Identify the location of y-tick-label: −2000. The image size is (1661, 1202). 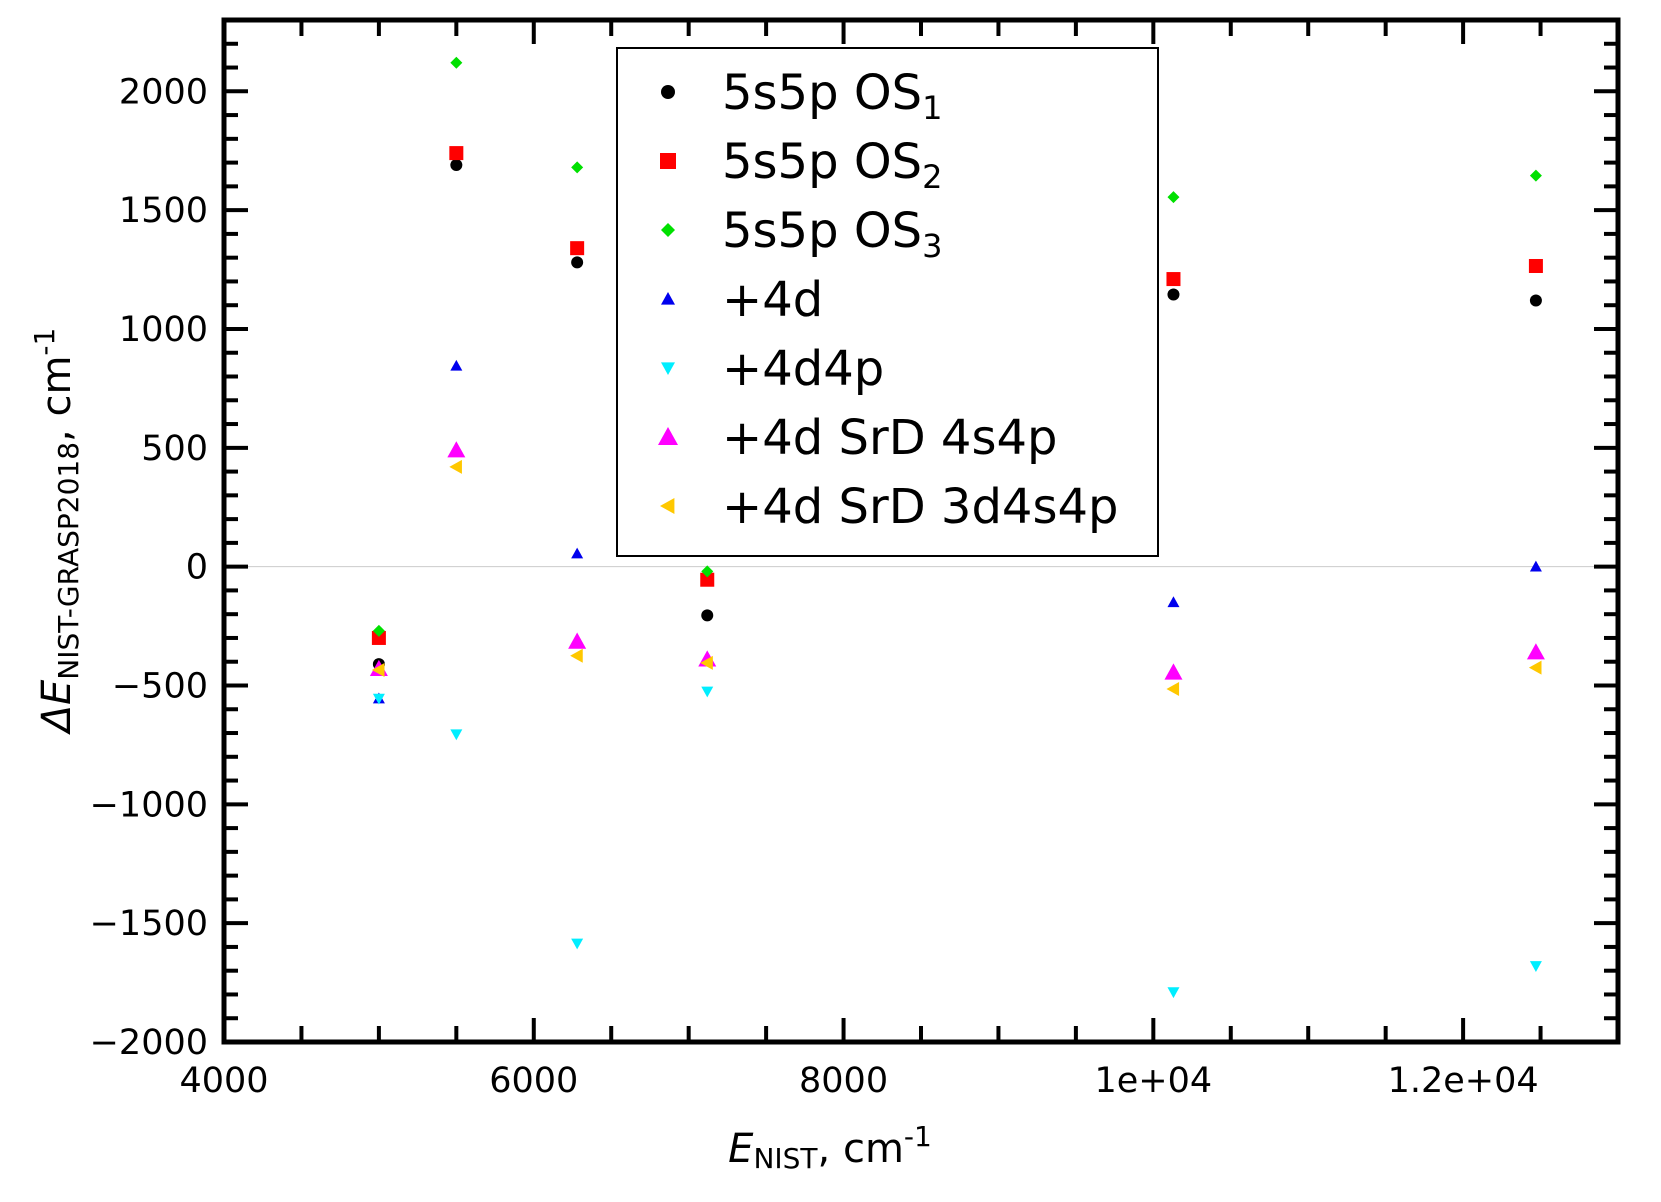
(149, 1043).